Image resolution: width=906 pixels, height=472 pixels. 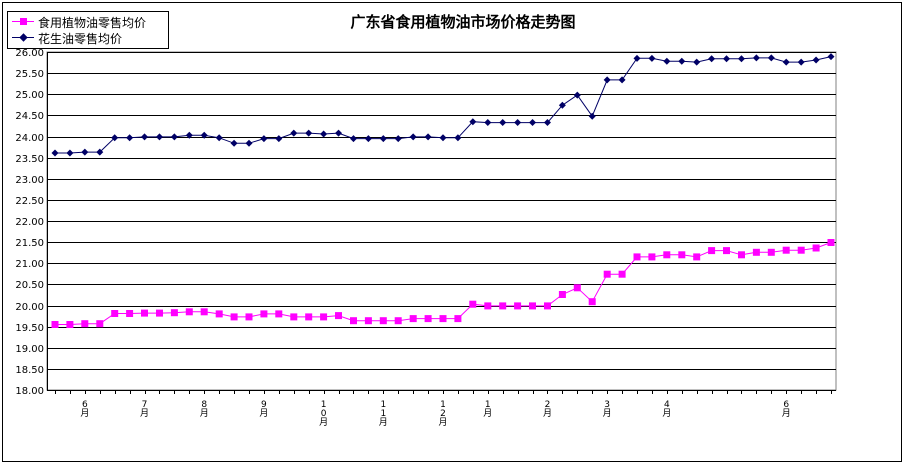 I want to click on y-tick-label: 20.00, so click(x=29, y=307).